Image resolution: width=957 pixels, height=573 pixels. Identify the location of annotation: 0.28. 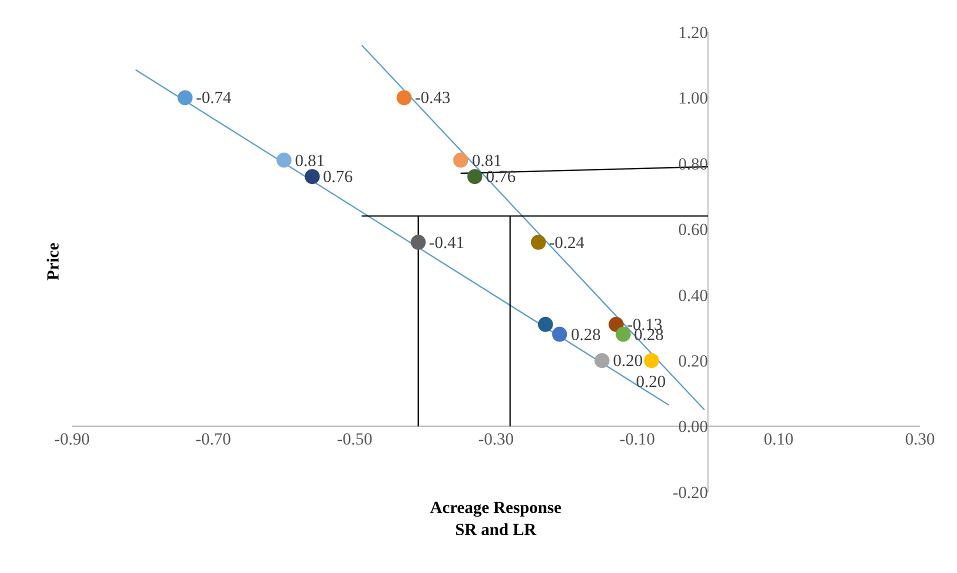
(586, 334).